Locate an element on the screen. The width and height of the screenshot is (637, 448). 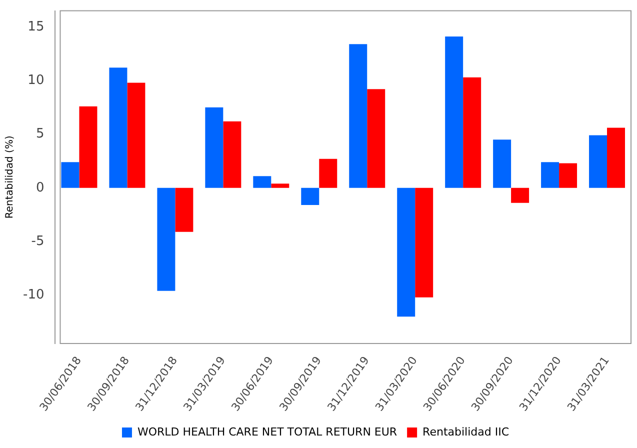
y-tick-label: 0 is located at coordinates (40, 188).